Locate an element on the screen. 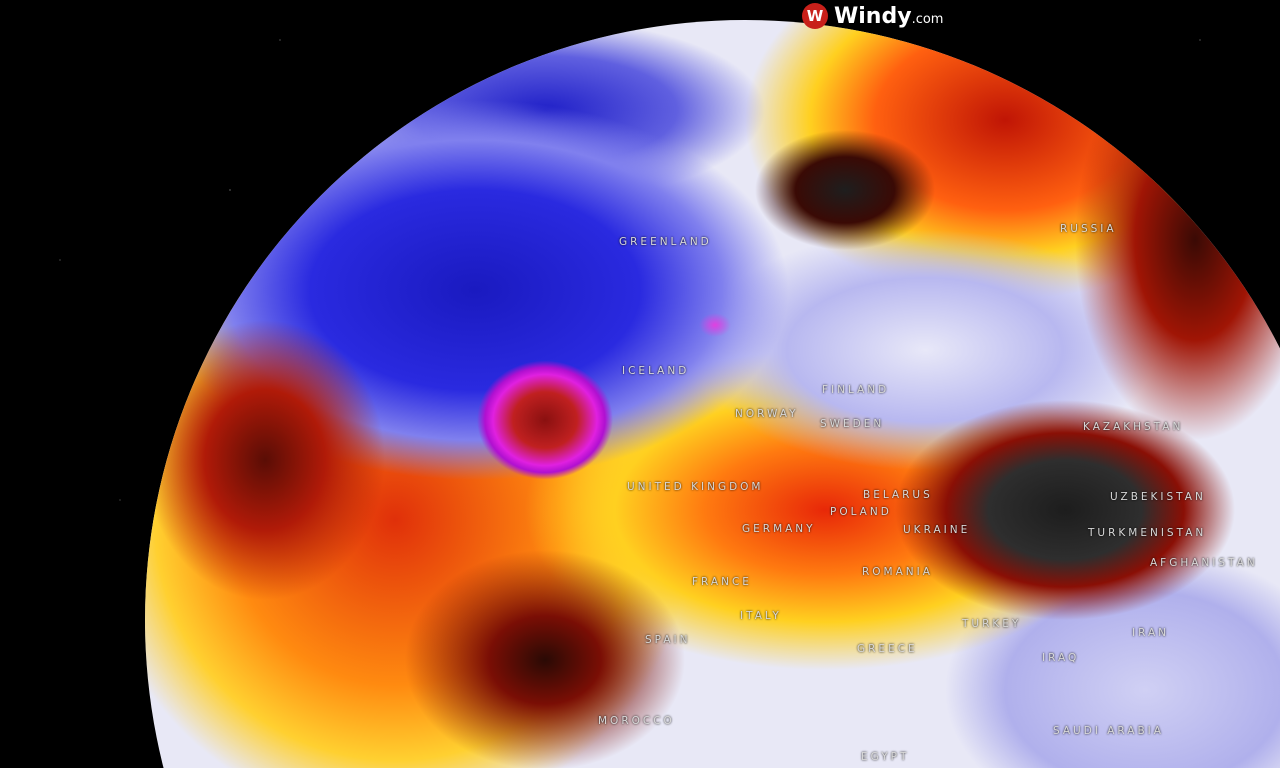 The width and height of the screenshot is (1280, 768). label-ukraine: UKRAINE is located at coordinates (937, 530).